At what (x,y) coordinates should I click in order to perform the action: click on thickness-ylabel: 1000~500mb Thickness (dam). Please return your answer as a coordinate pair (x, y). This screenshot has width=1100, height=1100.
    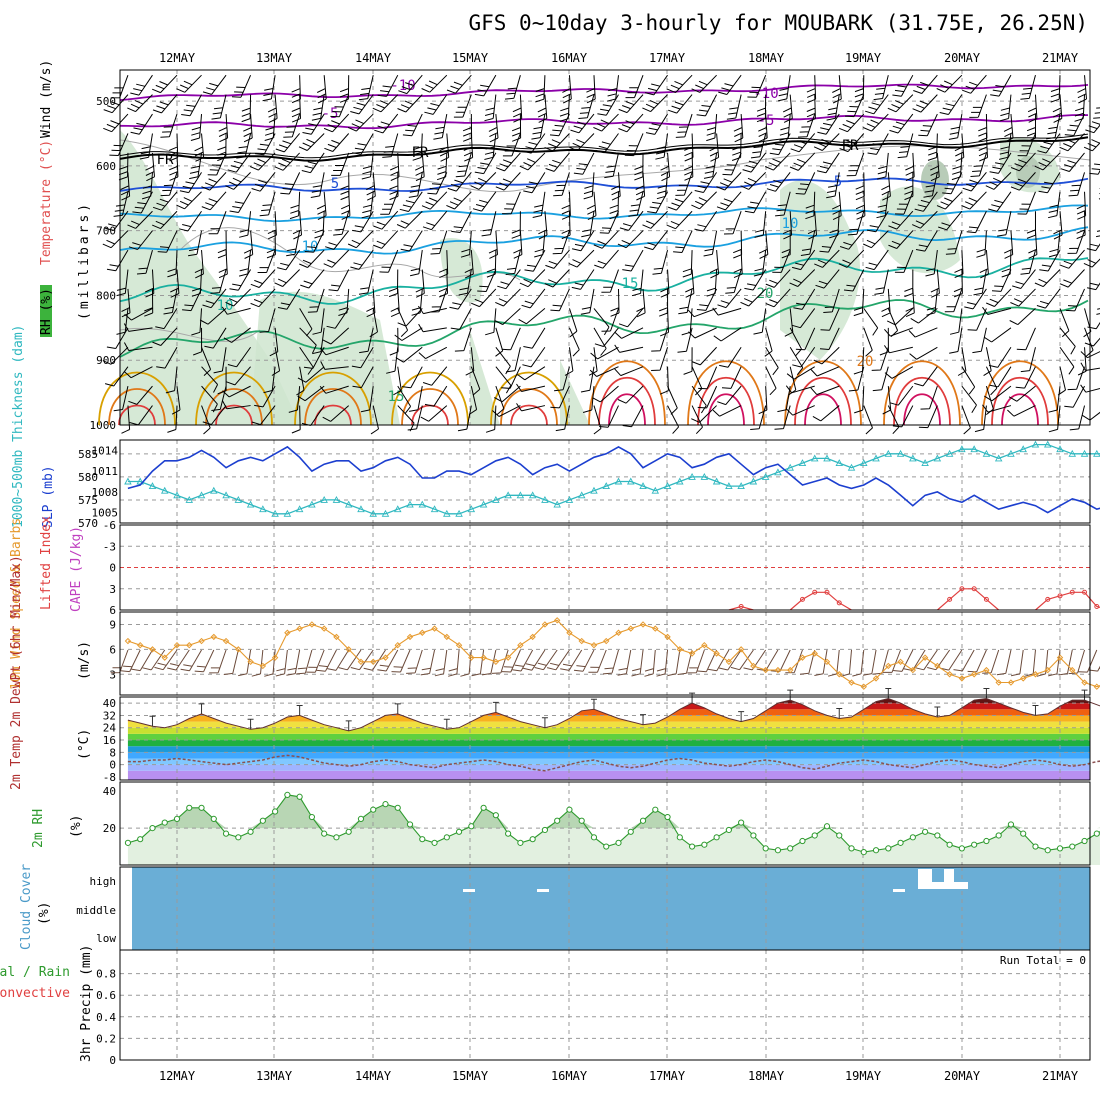
    Looking at the image, I should click on (18, 427).